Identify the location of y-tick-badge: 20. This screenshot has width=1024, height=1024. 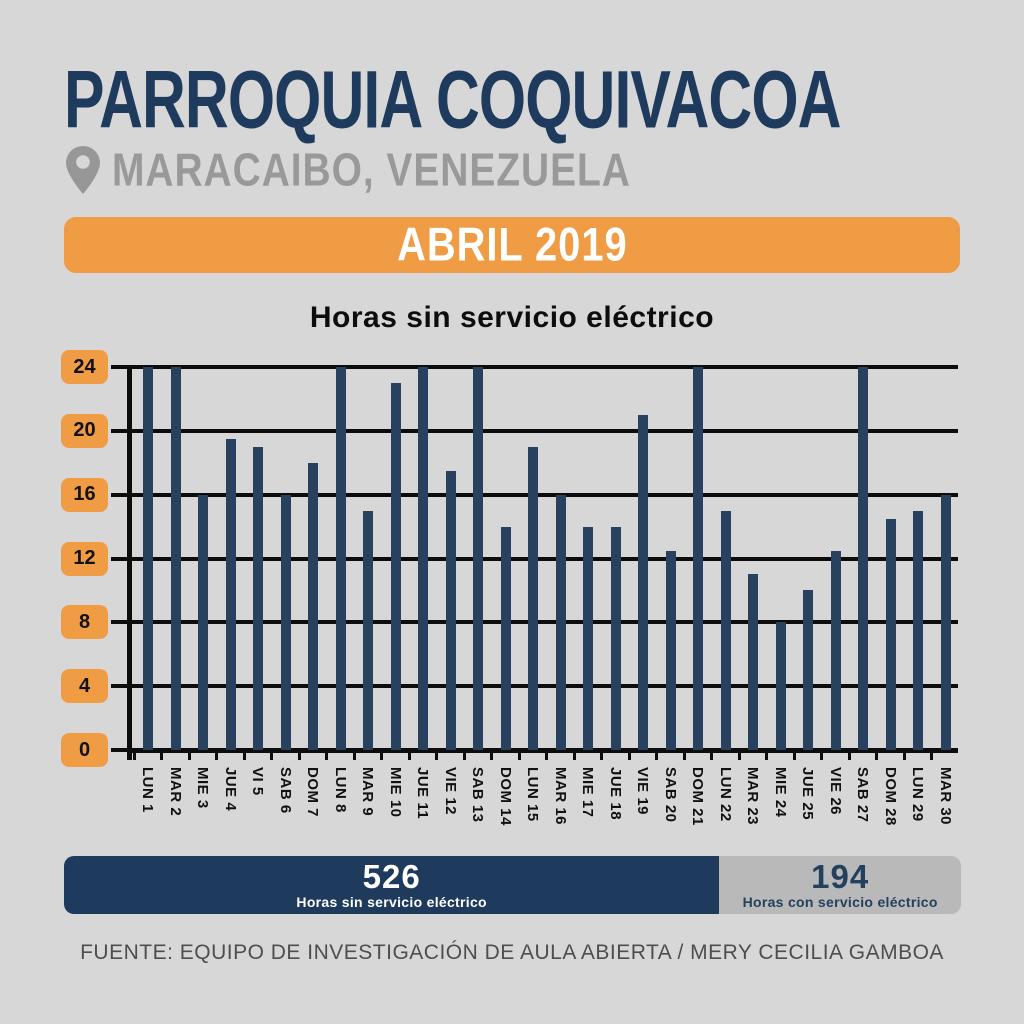
(84, 430).